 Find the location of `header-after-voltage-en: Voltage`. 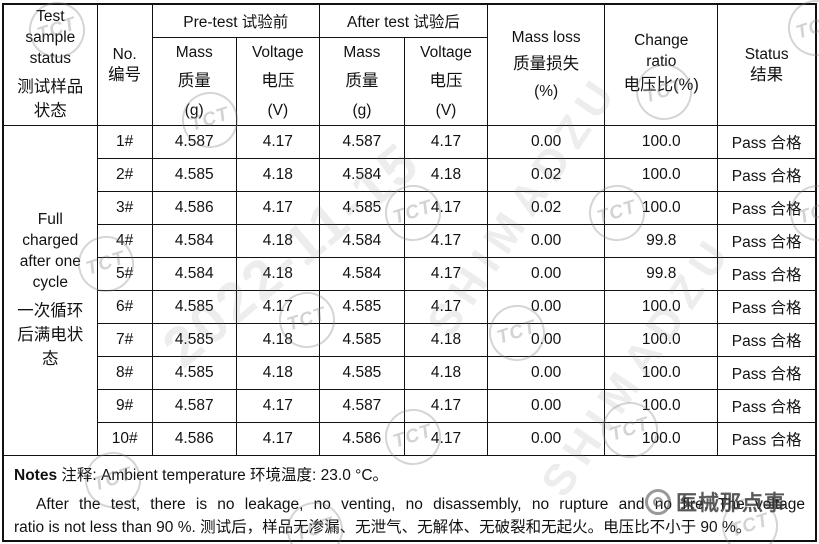

header-after-voltage-en: Voltage is located at coordinates (446, 52).